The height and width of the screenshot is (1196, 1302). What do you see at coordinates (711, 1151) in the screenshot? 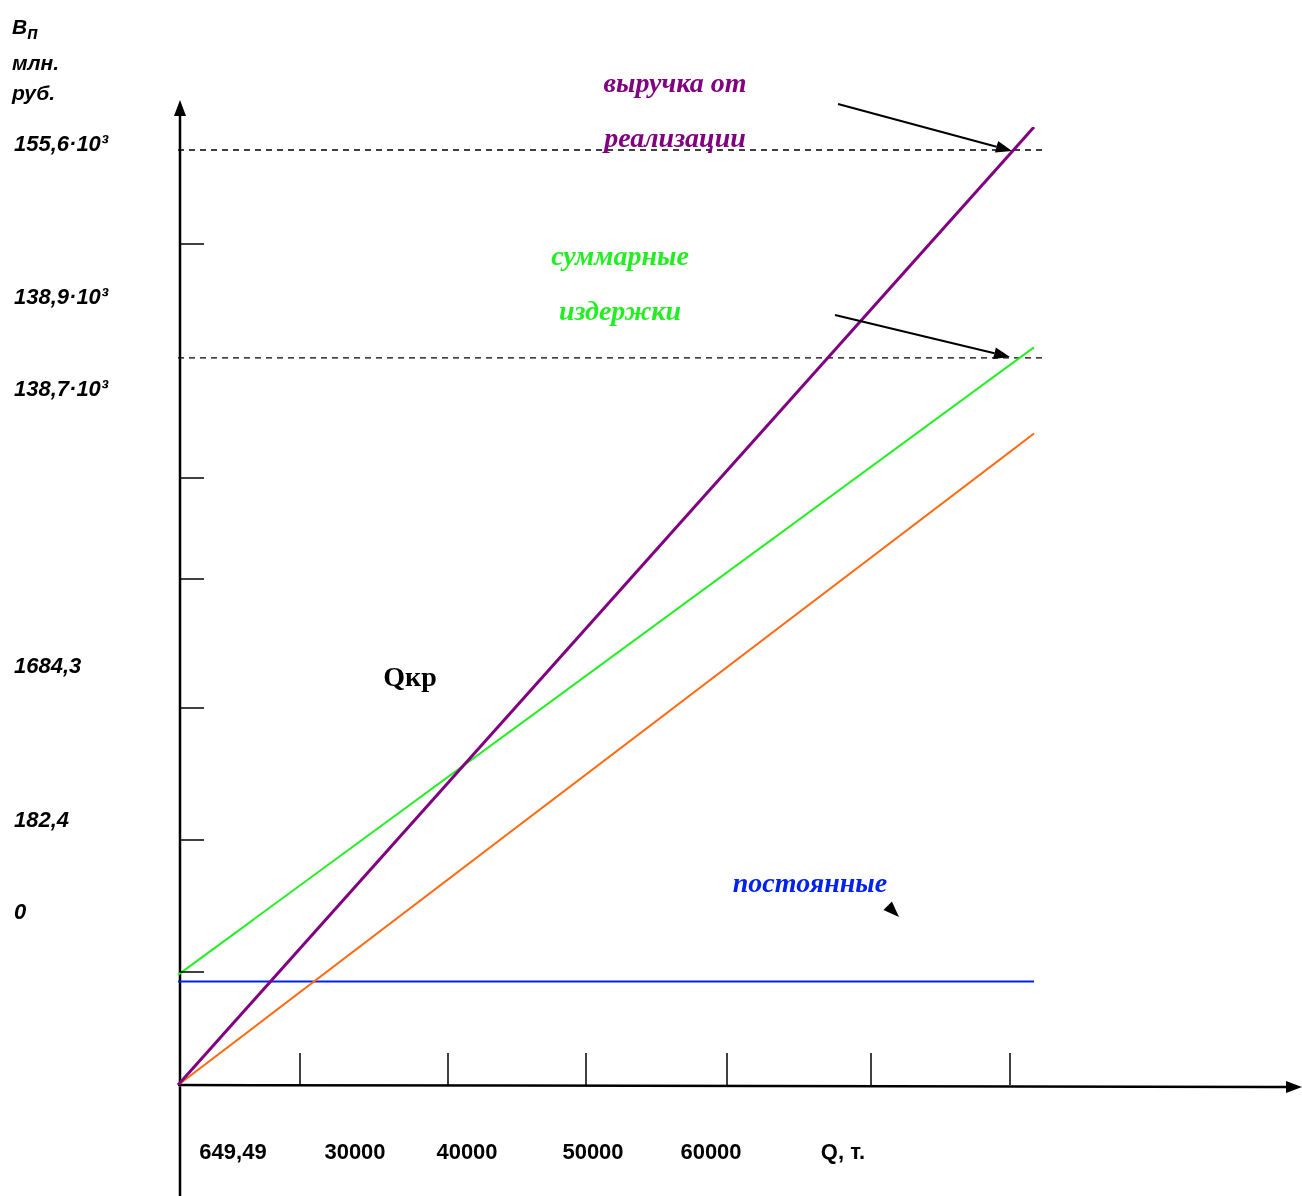
I see `text: 60000` at bounding box center [711, 1151].